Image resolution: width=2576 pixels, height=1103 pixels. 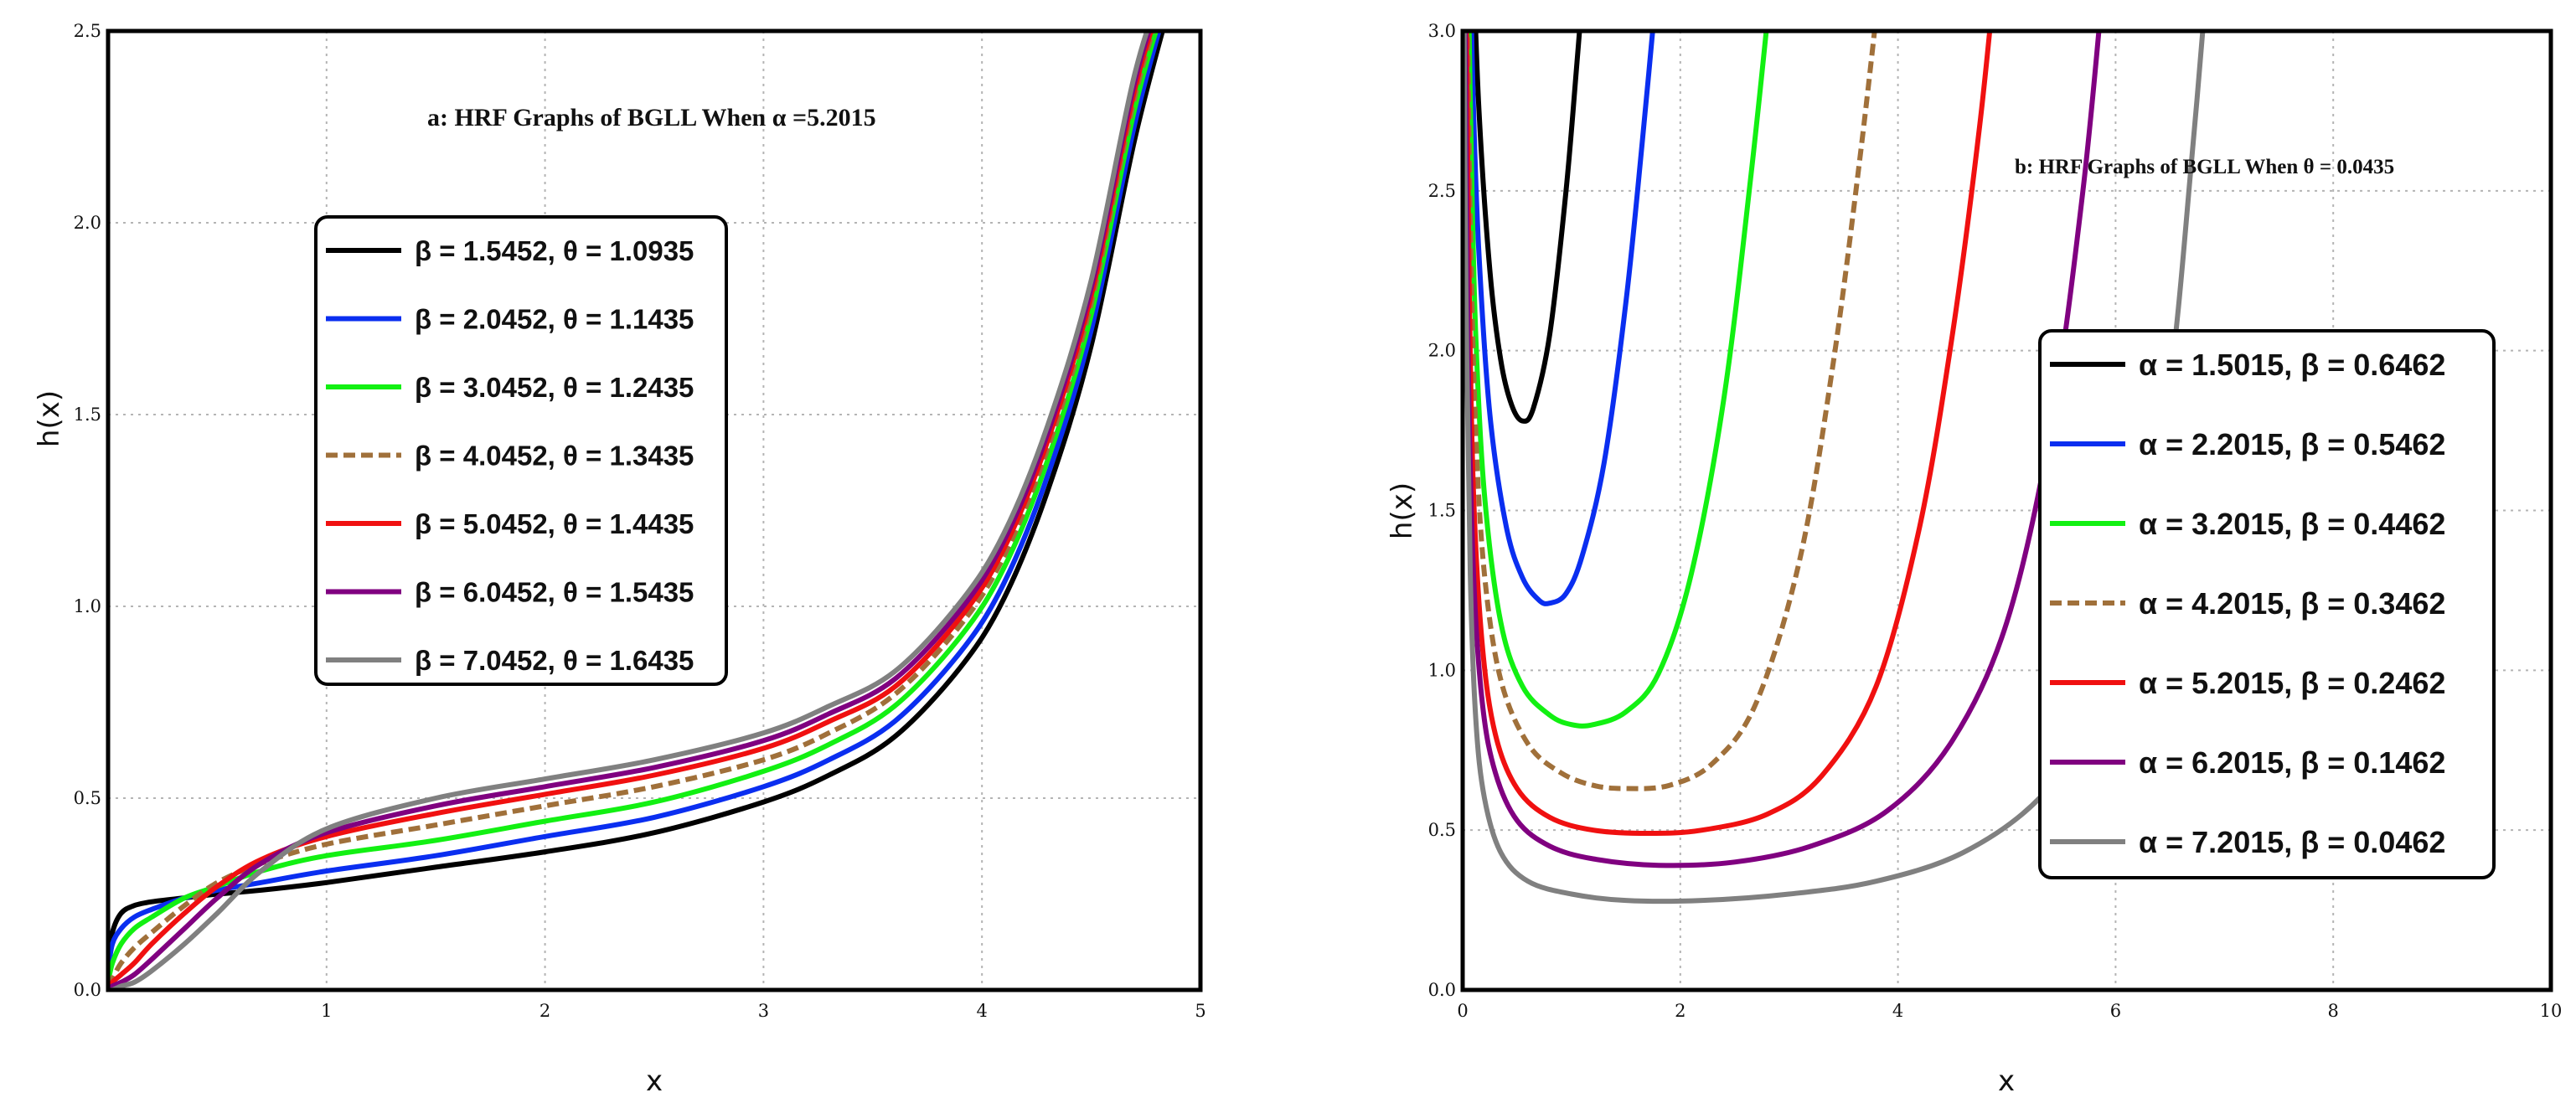 I want to click on legend-label: α = 4.2015, β = 0.3462, so click(x=2292, y=603).